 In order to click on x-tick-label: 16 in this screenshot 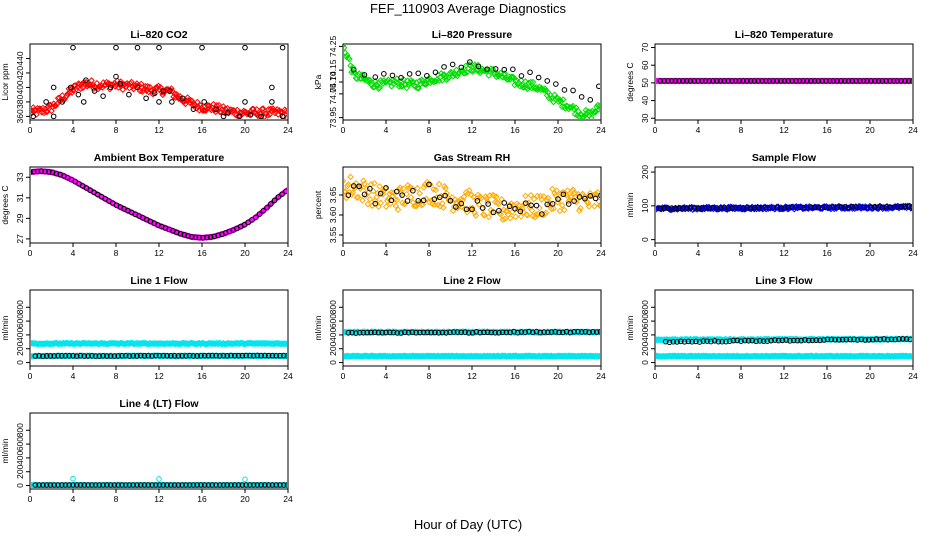, I will do `click(827, 130)`.